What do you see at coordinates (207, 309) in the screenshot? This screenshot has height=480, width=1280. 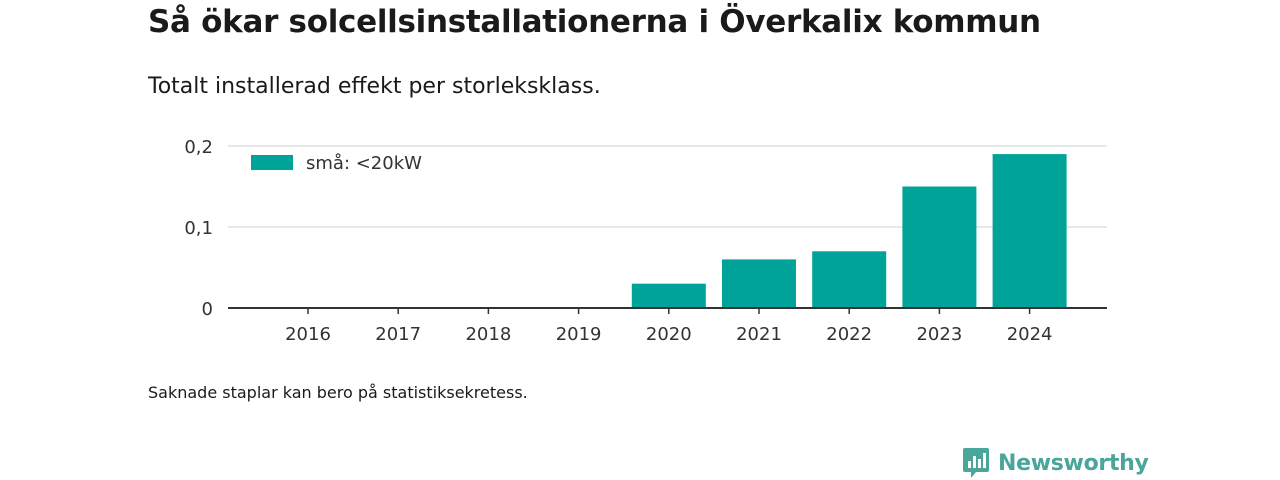 I see `y-tick-label: 0` at bounding box center [207, 309].